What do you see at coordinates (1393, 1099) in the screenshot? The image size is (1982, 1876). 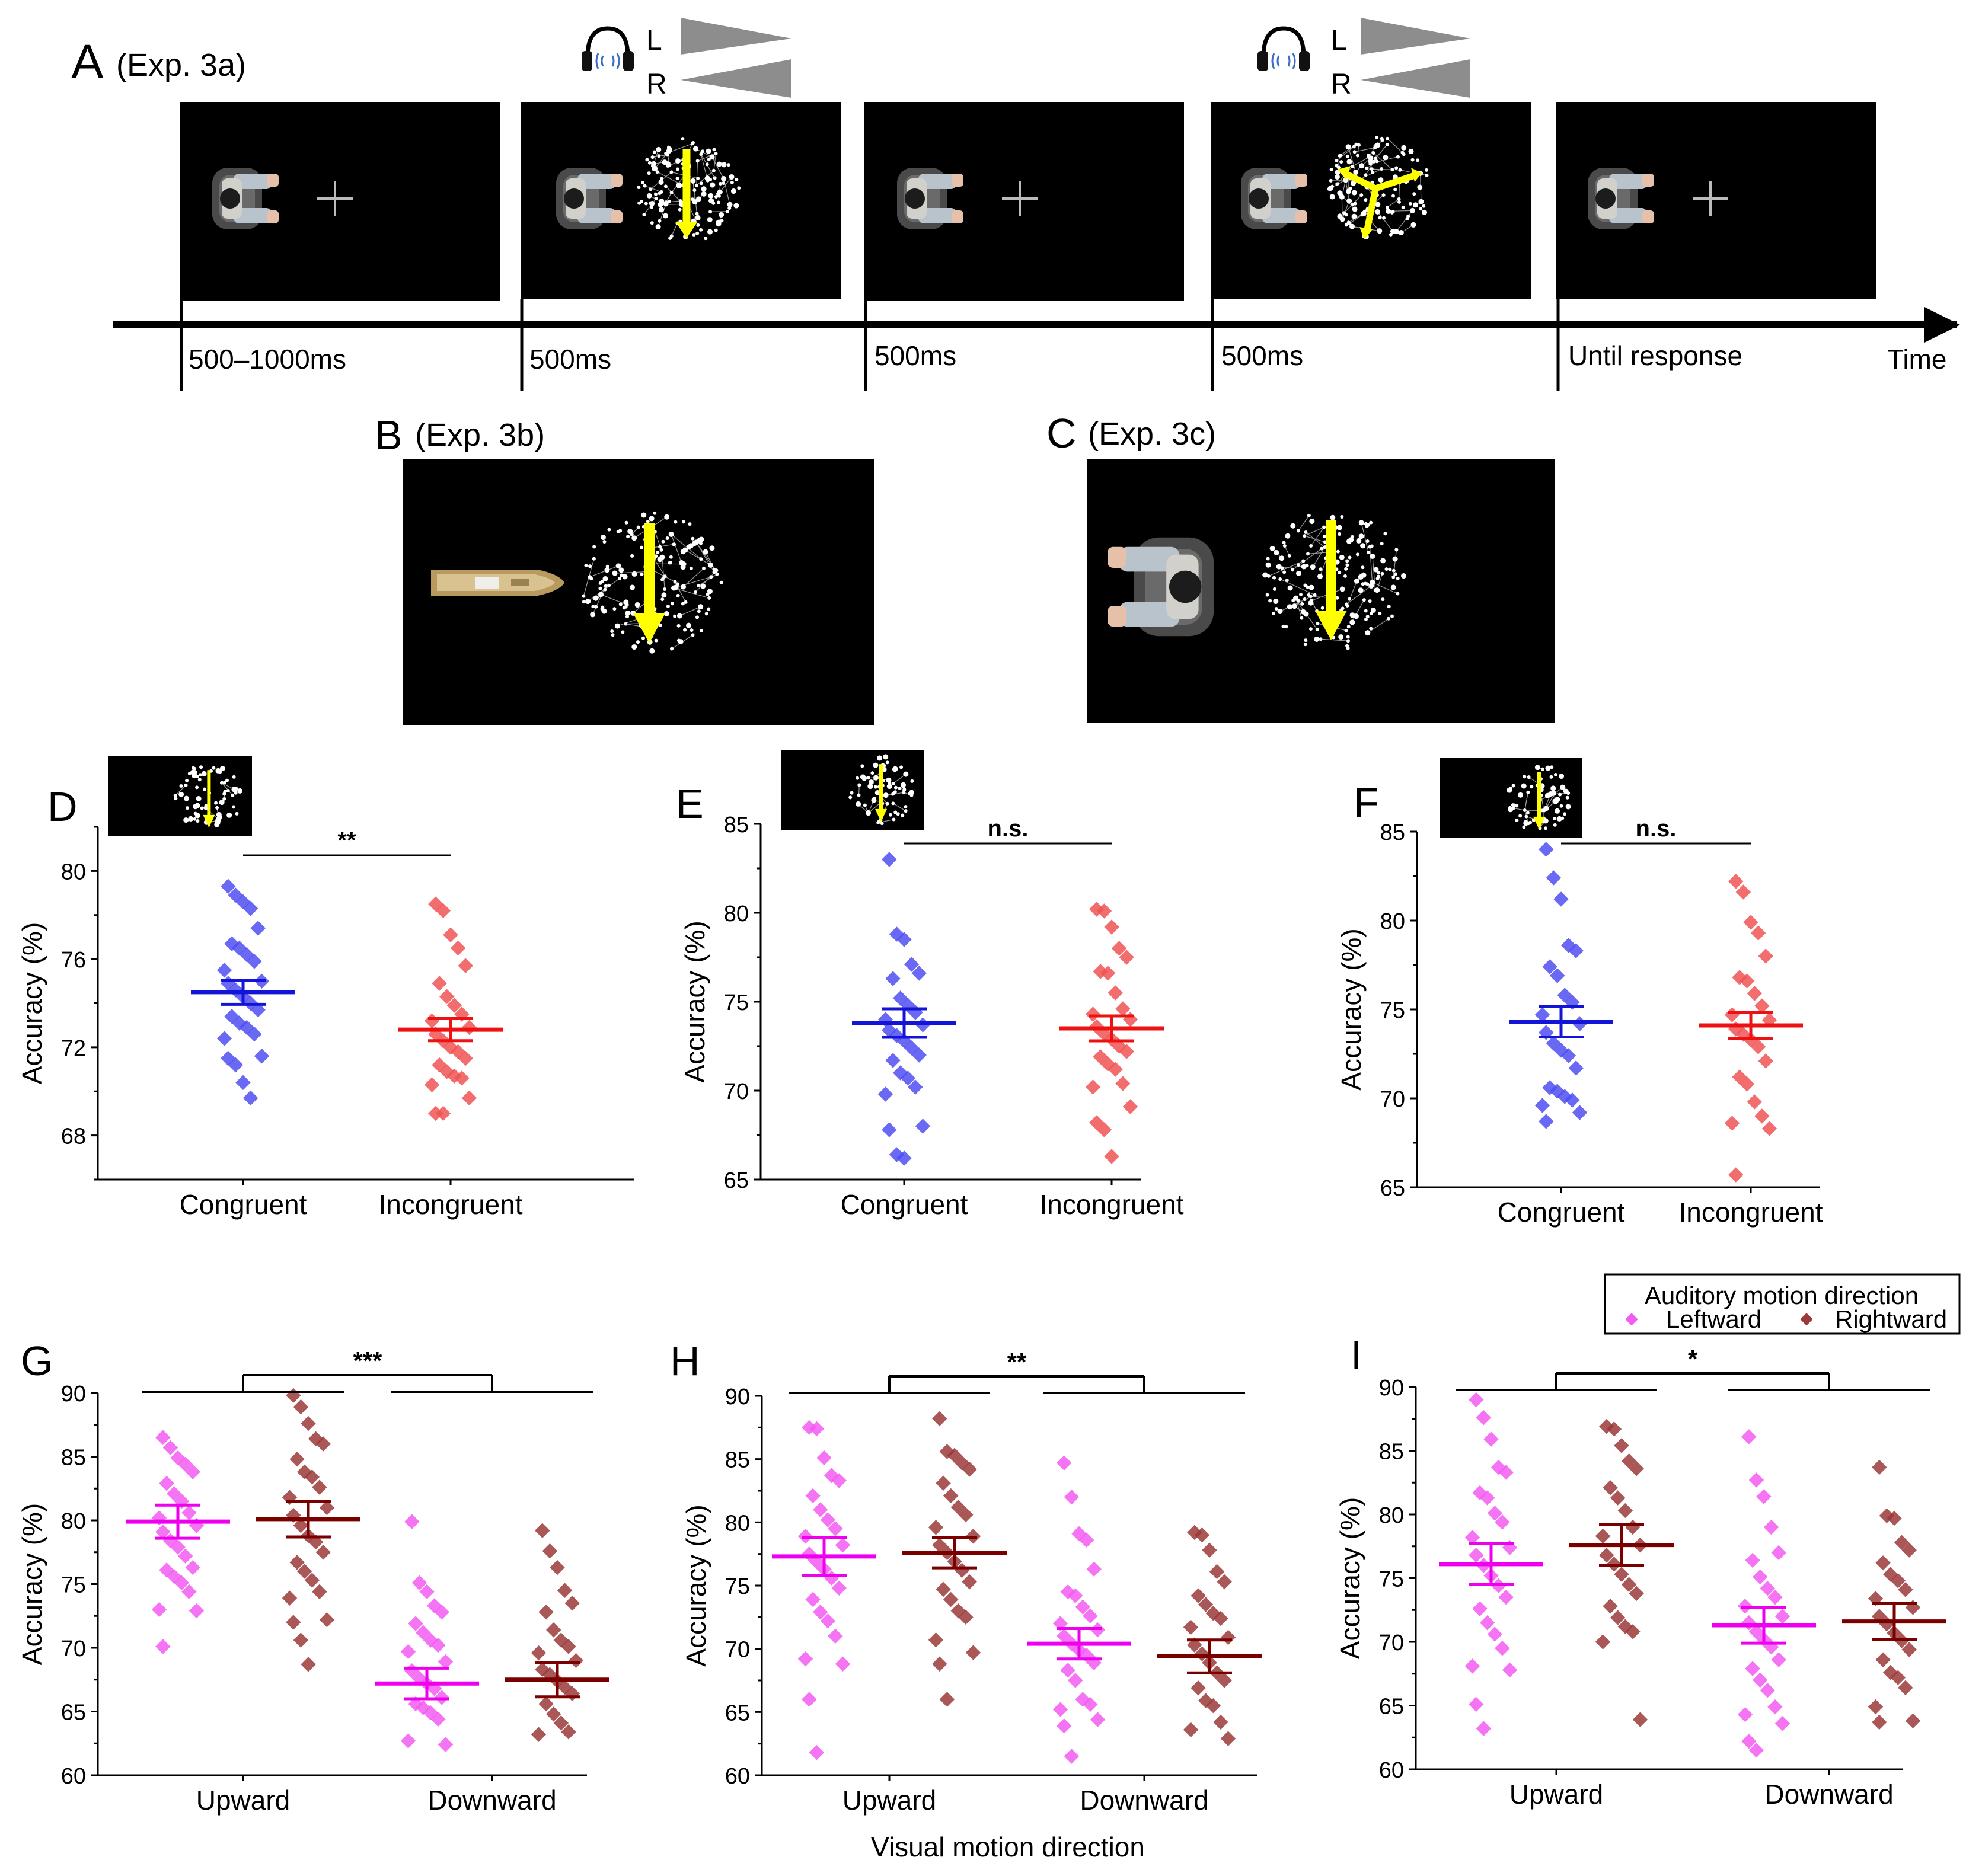 I see `y-tick-label: 70` at bounding box center [1393, 1099].